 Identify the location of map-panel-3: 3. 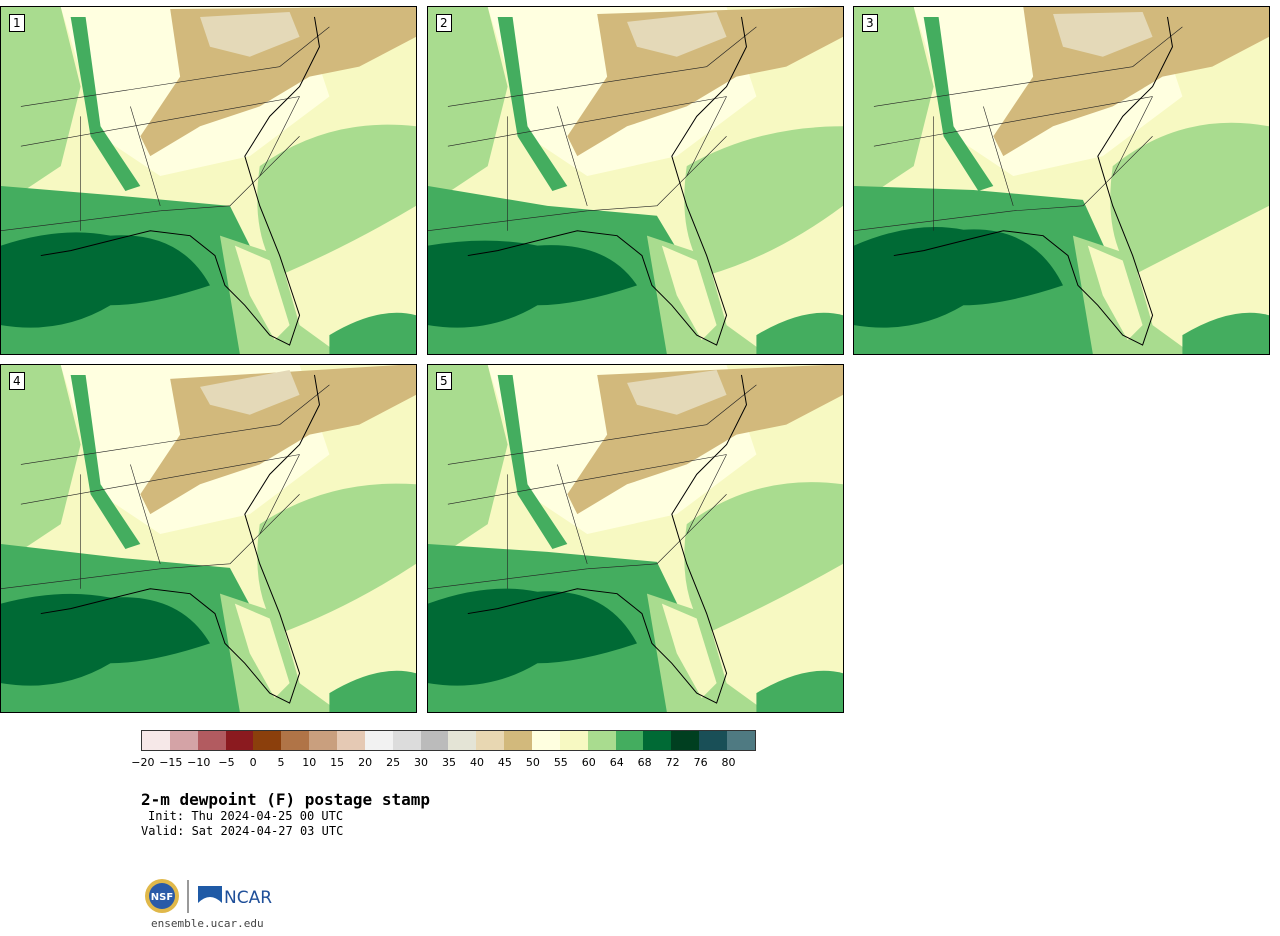
(1061, 180).